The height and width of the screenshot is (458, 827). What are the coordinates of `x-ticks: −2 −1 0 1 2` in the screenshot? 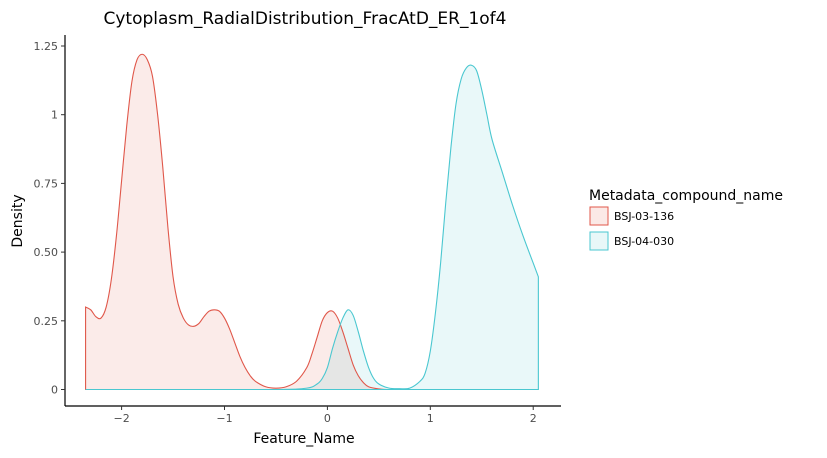 It's located at (325, 415).